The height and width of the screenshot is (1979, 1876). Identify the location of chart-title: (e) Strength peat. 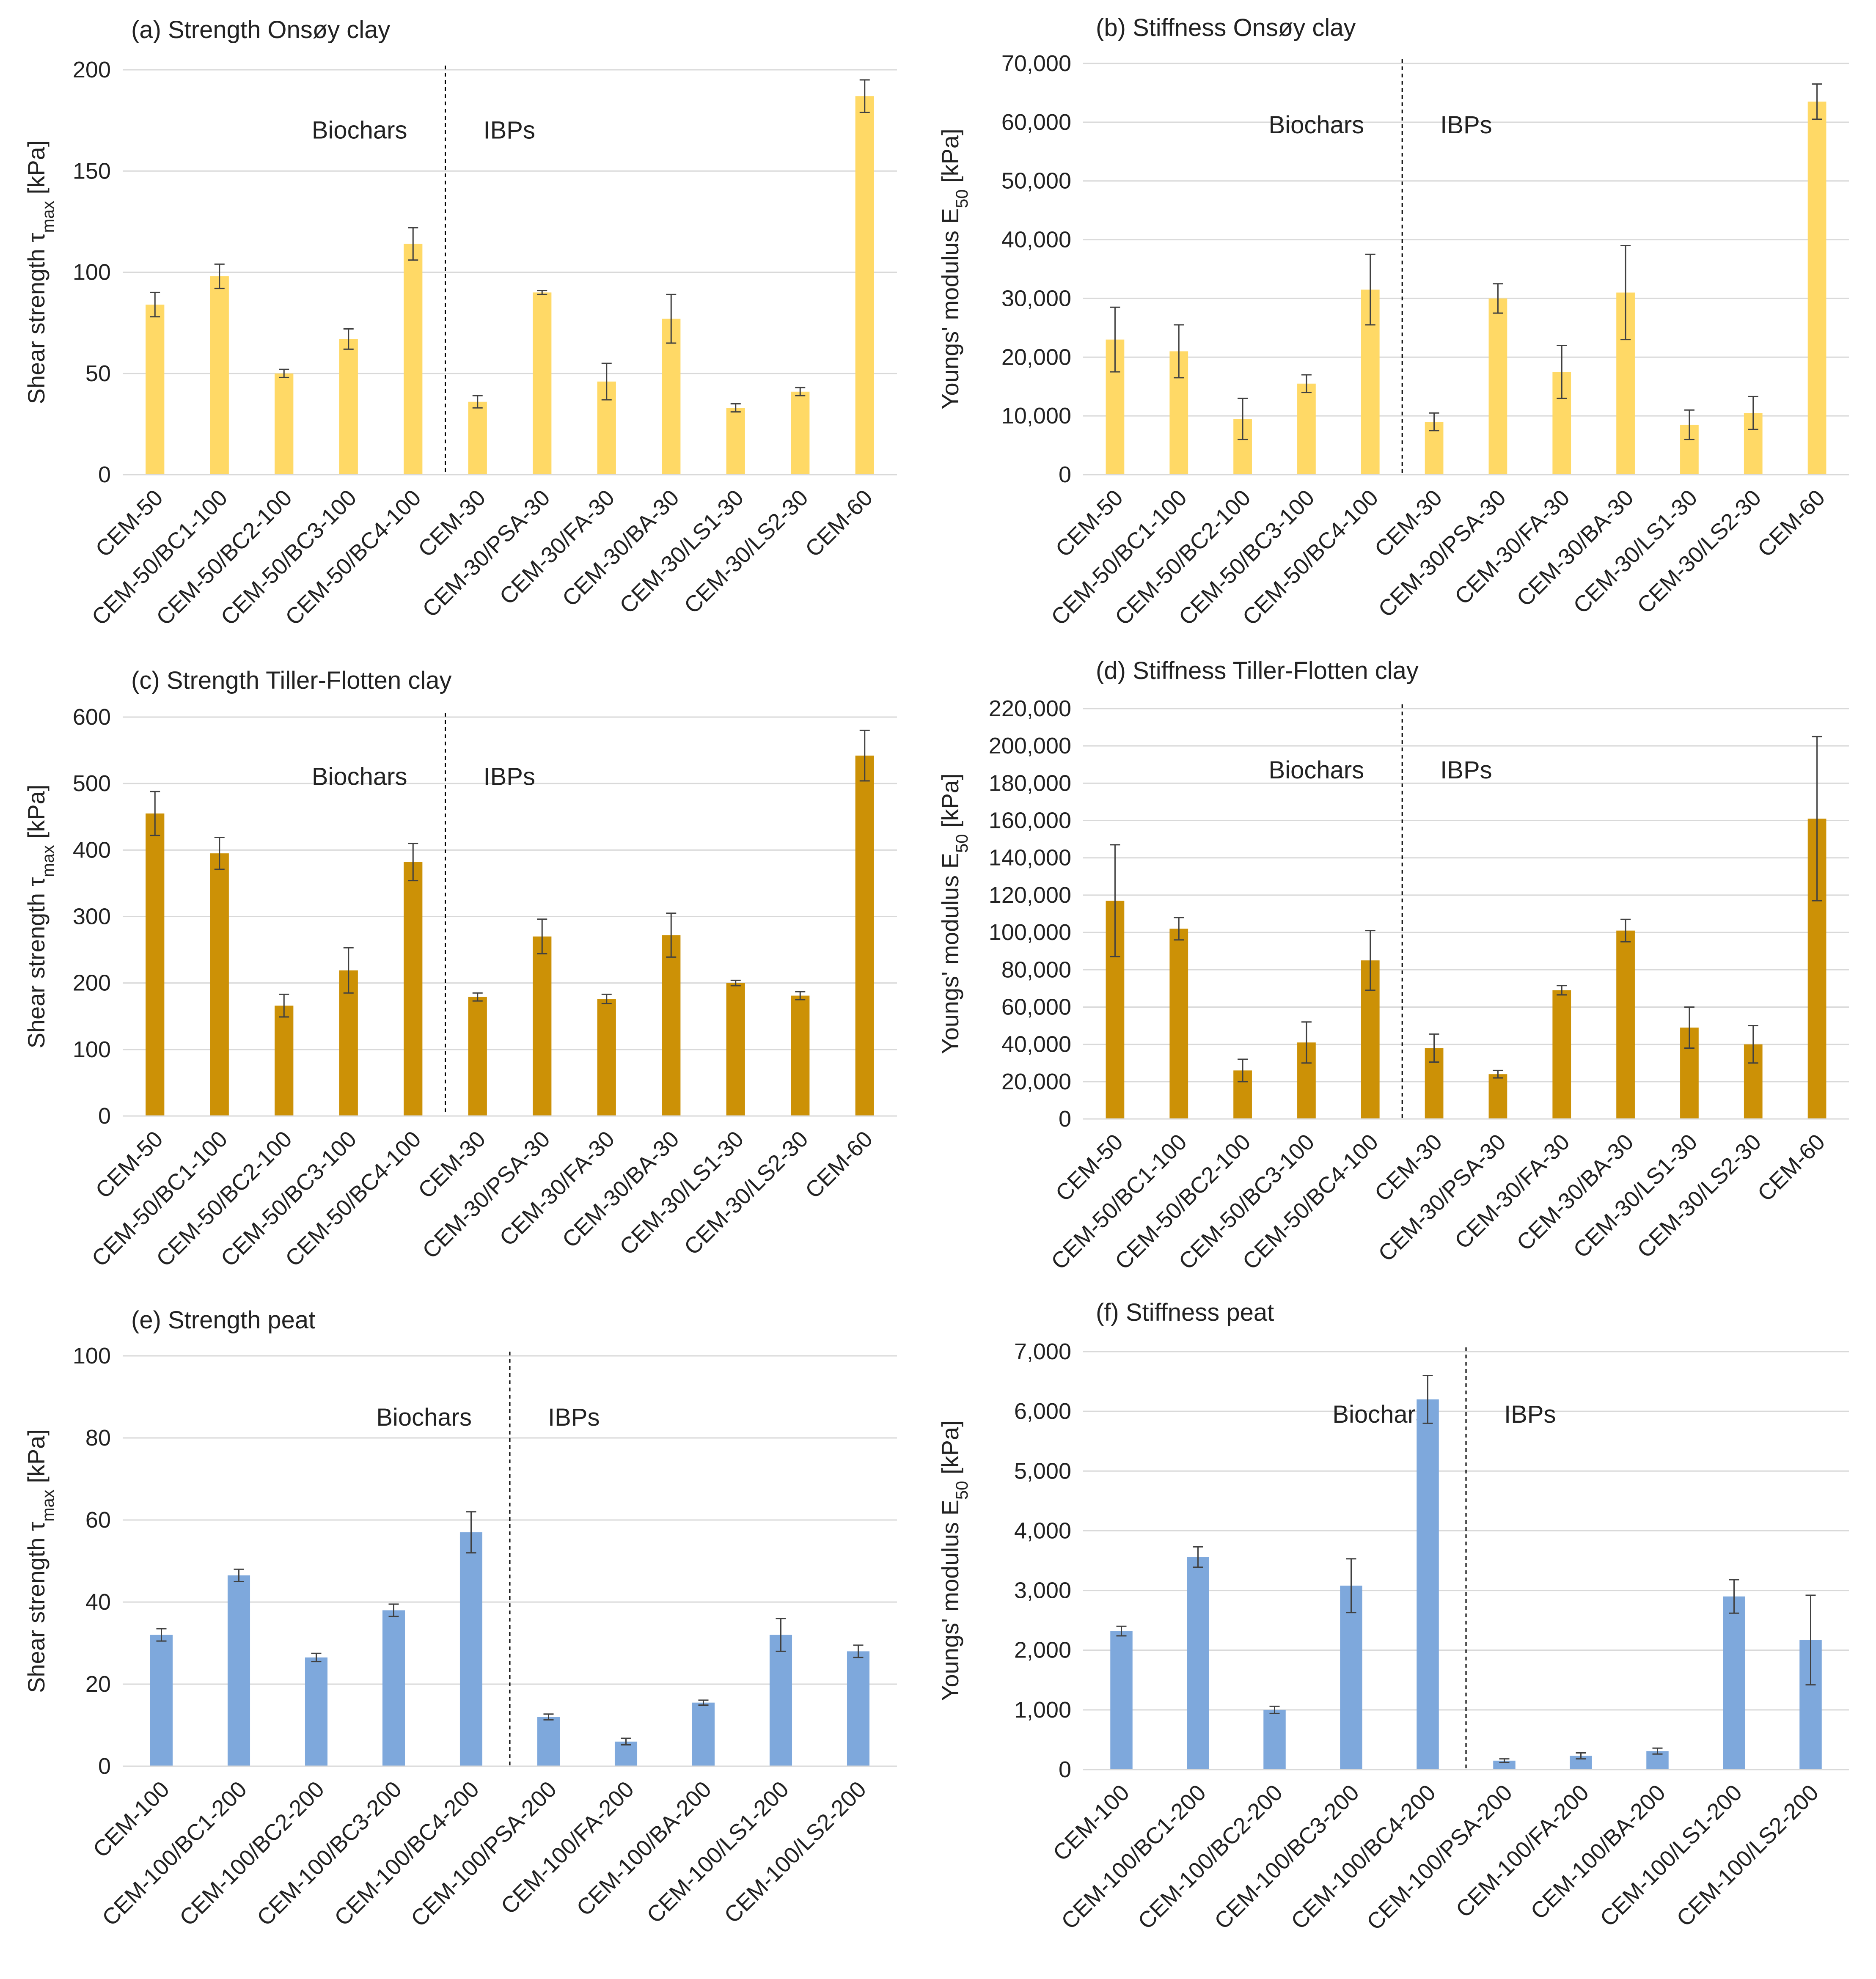
(223, 1320).